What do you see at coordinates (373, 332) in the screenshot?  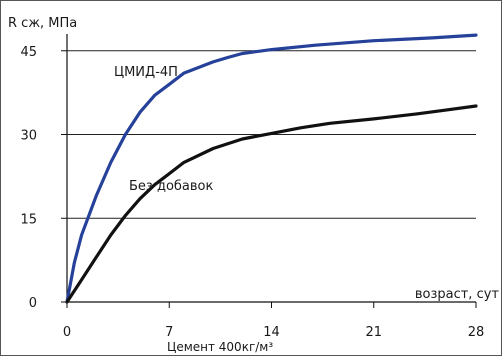 I see `x-tick-label: 21` at bounding box center [373, 332].